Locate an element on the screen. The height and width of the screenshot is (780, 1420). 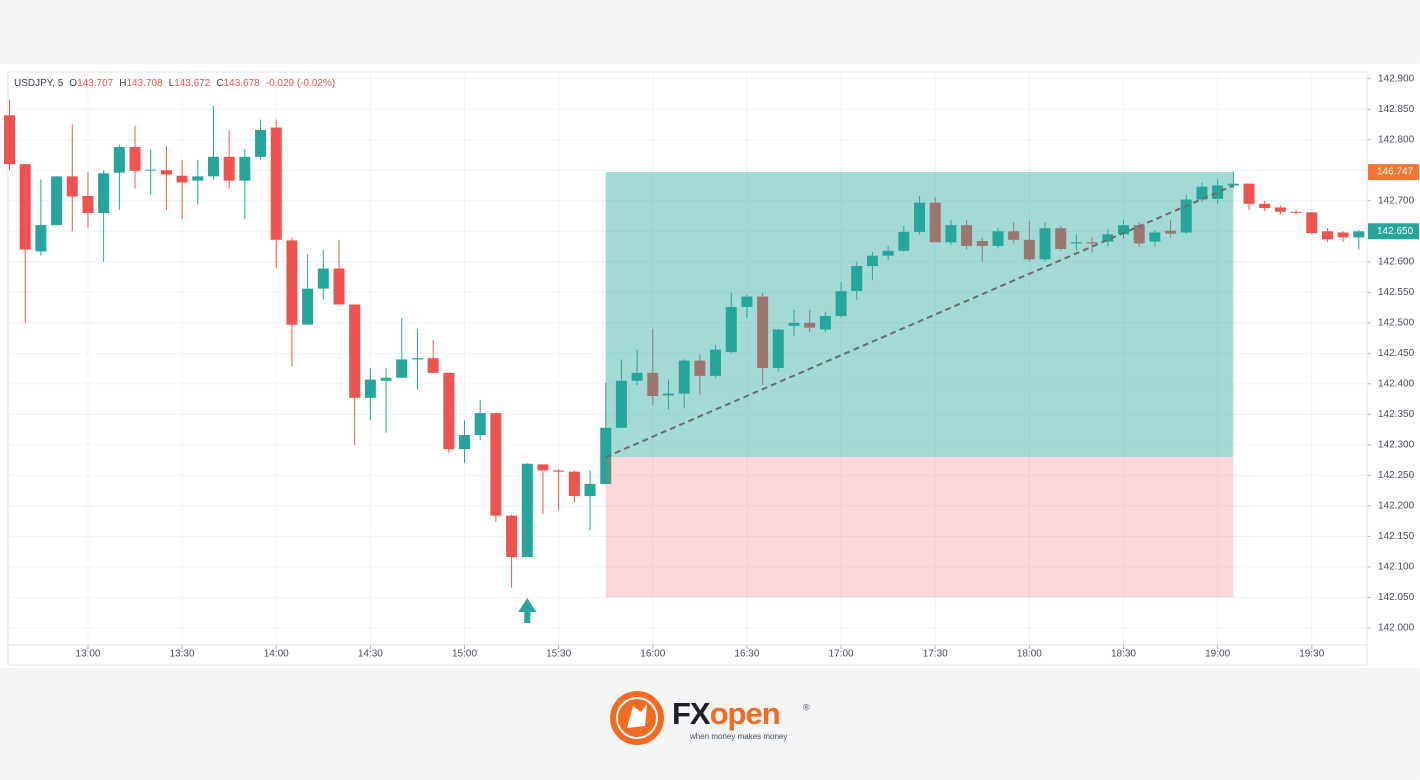
y-tick-label: 142.900 is located at coordinates (1396, 78).